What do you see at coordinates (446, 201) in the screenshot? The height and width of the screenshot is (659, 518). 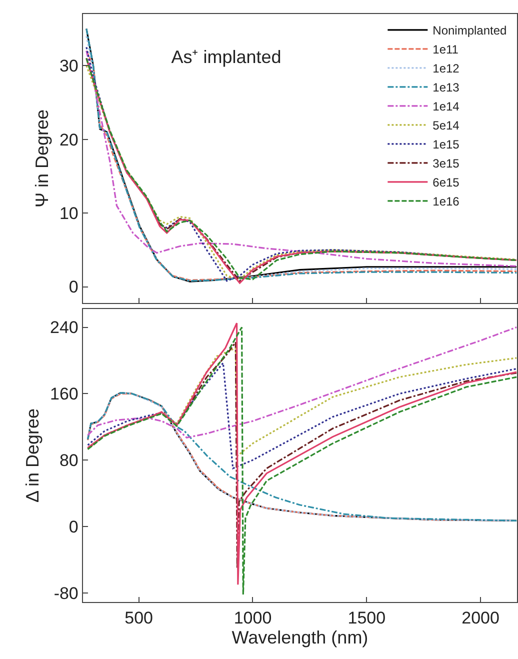 I see `legend-label: 1e16` at bounding box center [446, 201].